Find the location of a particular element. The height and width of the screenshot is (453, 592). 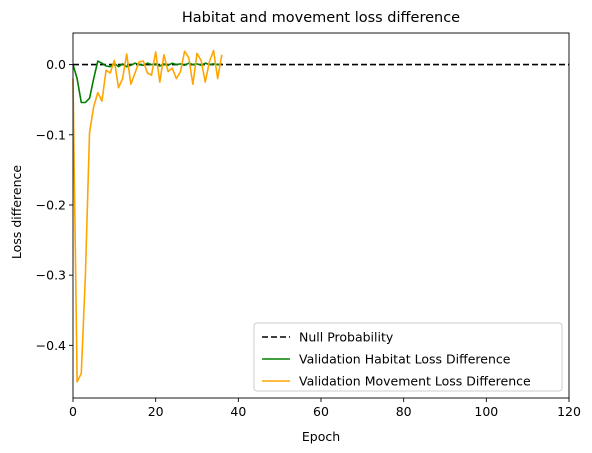

y-tick-label: −0.4 is located at coordinates (51, 345).